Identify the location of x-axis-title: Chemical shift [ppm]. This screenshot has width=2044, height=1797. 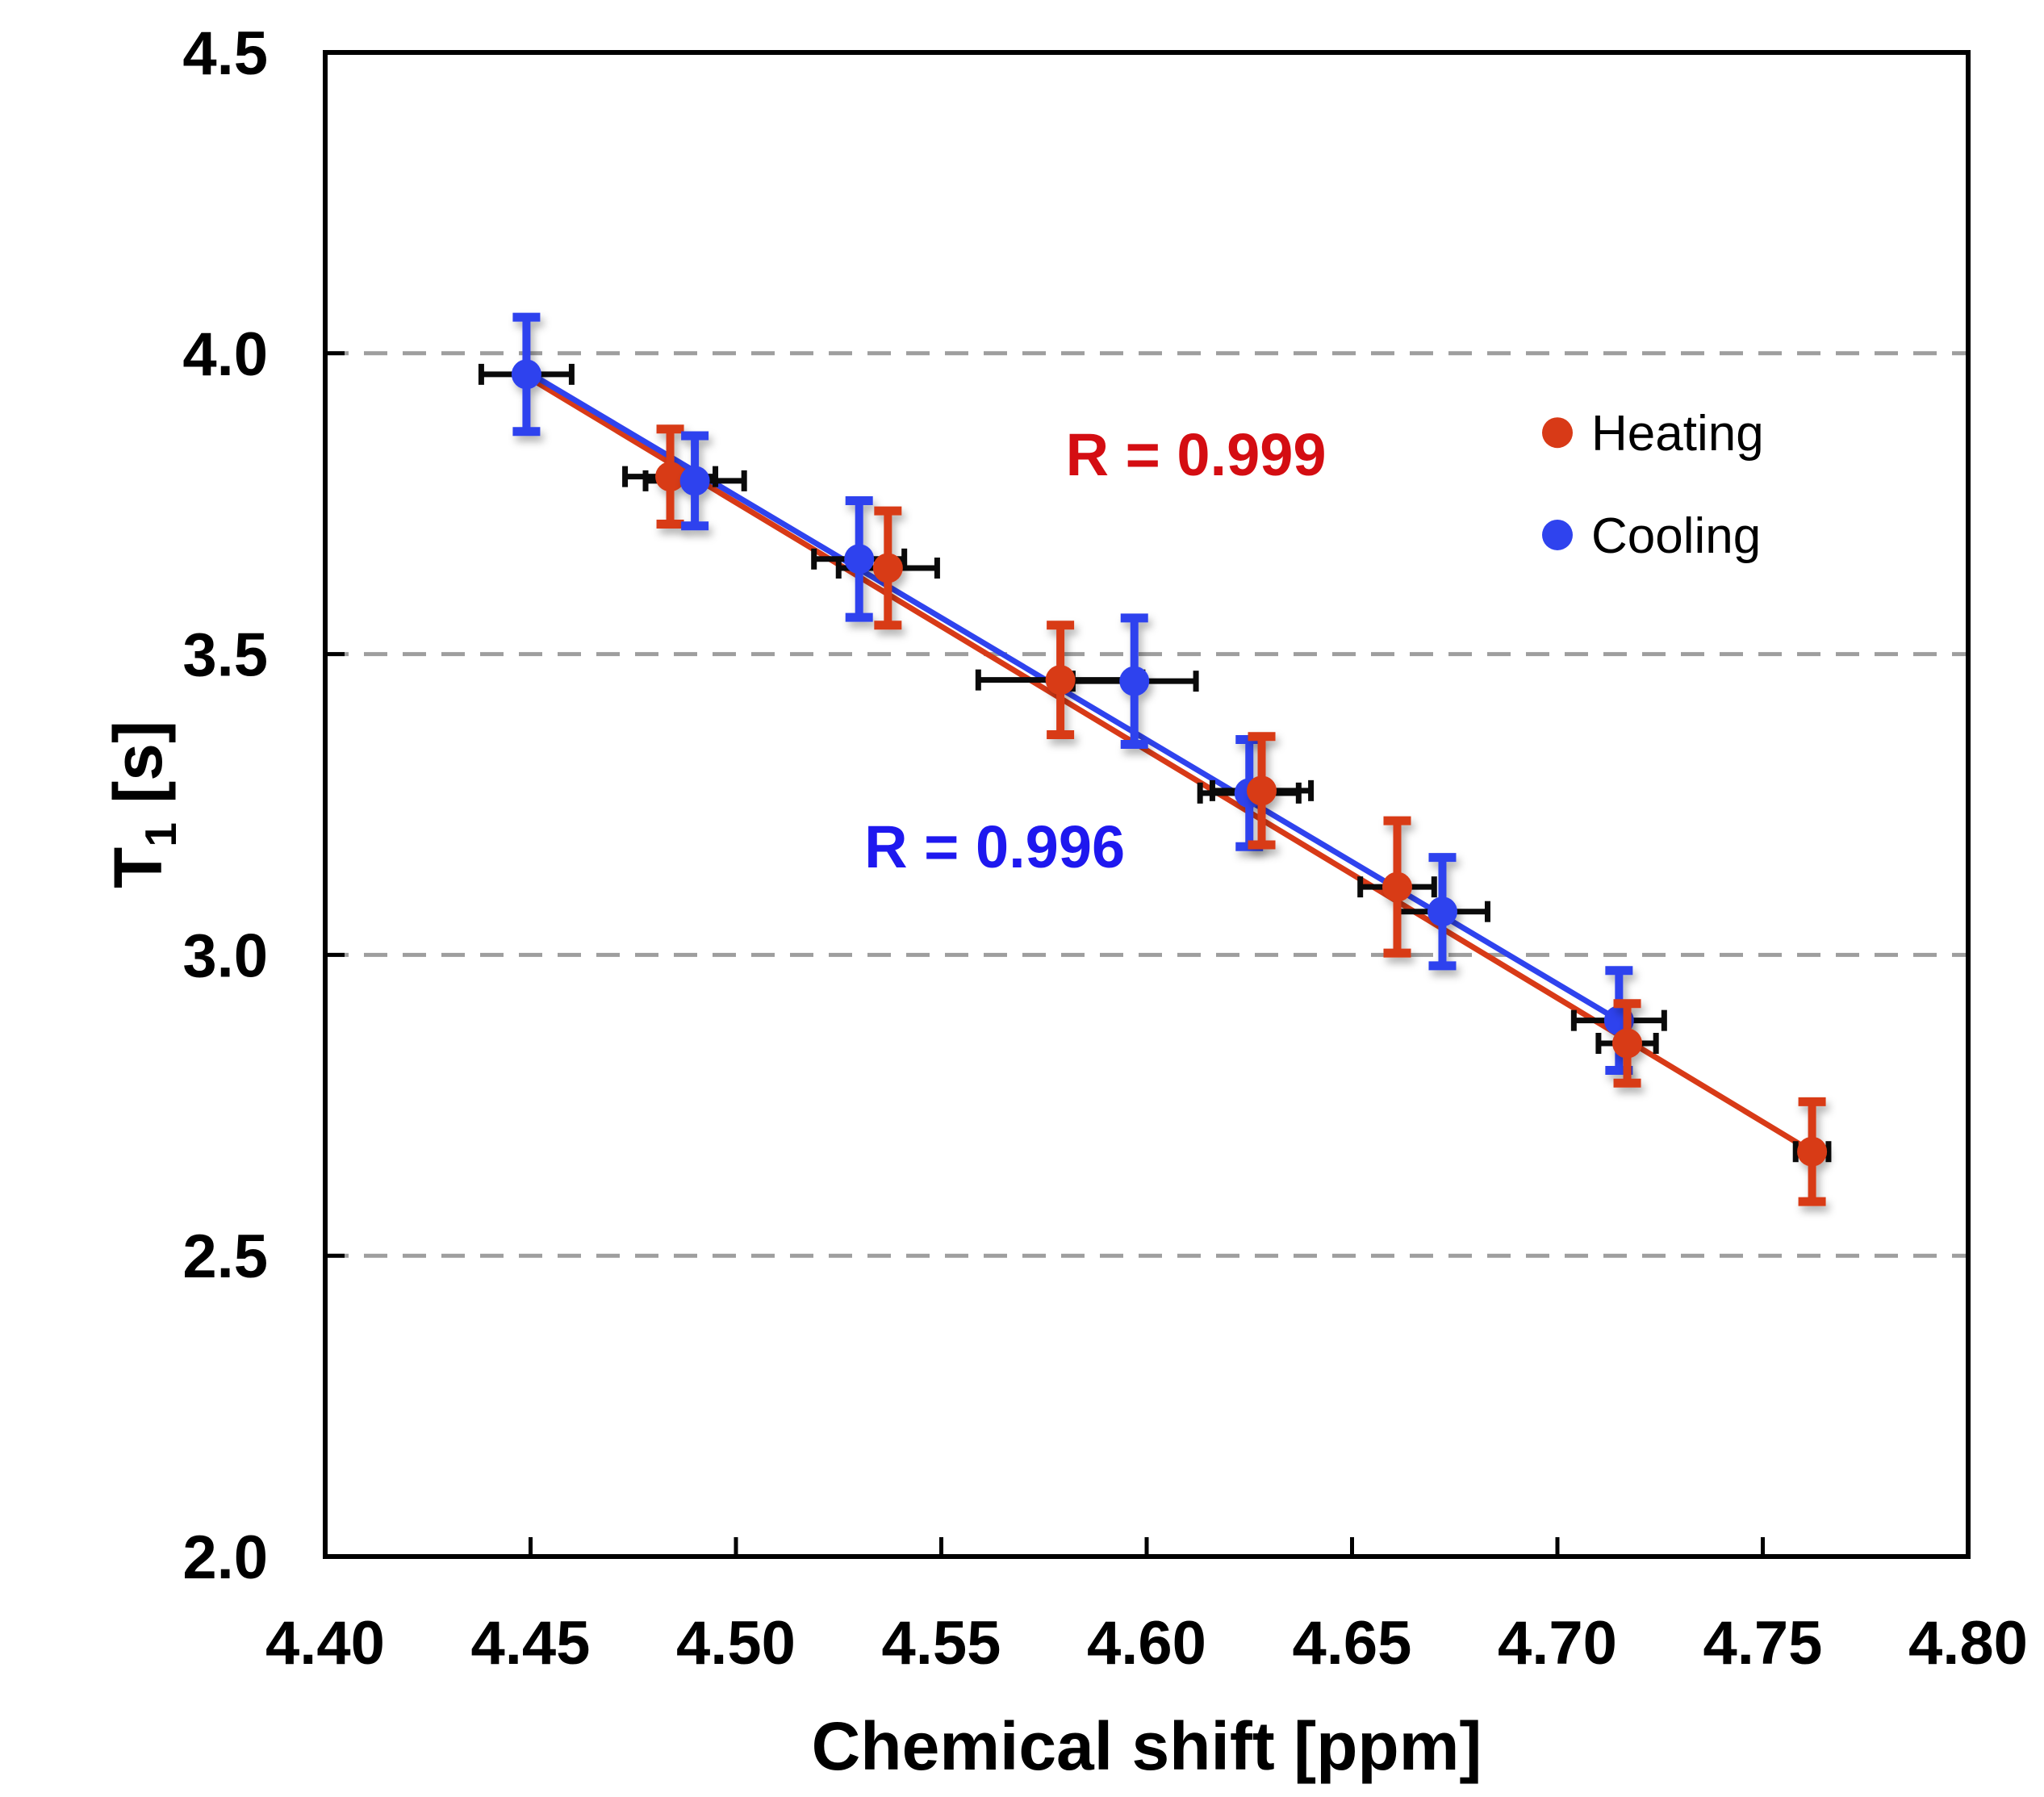
(1147, 1746).